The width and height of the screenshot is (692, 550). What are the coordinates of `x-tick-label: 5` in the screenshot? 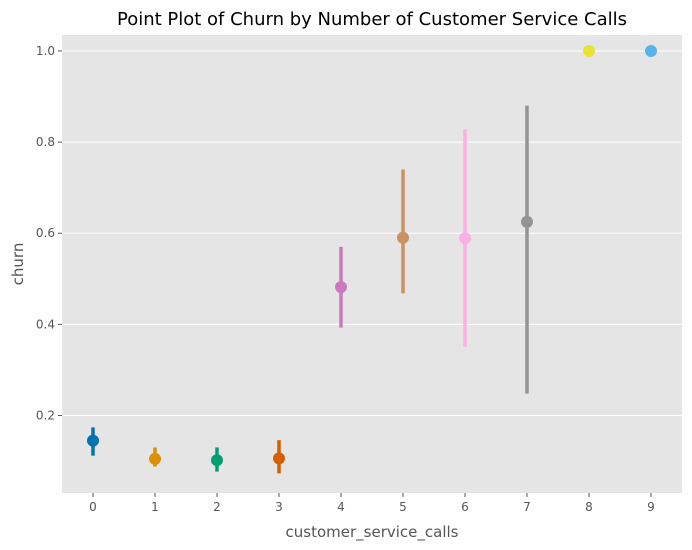 It's located at (403, 507).